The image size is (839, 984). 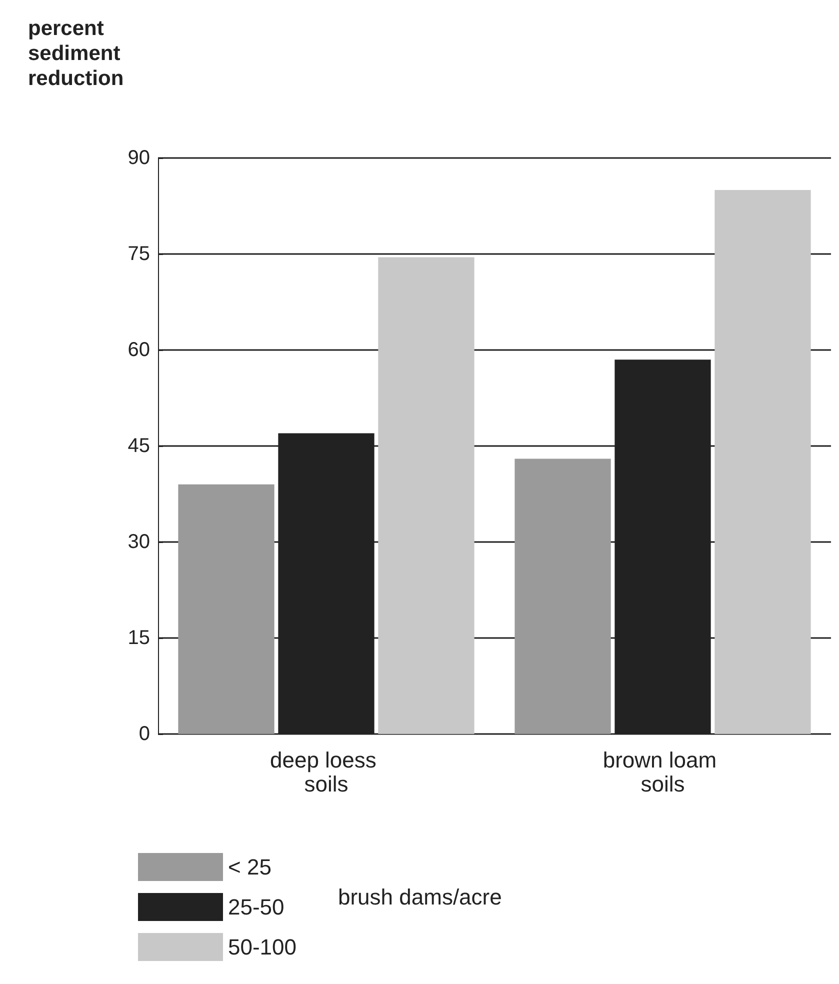 I want to click on y-tick-label: 45, so click(x=139, y=446).